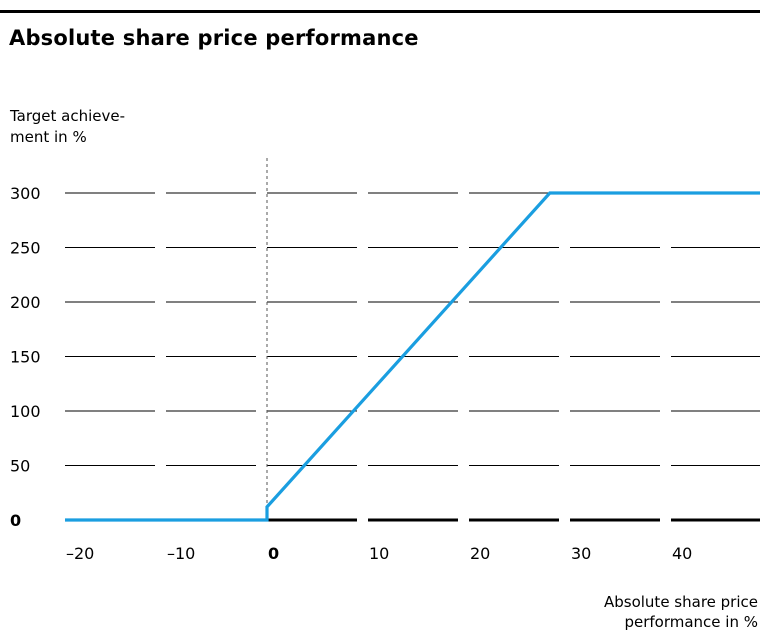 The image size is (760, 632). Describe the element at coordinates (480, 553) in the screenshot. I see `x-tick-label: 20` at that location.